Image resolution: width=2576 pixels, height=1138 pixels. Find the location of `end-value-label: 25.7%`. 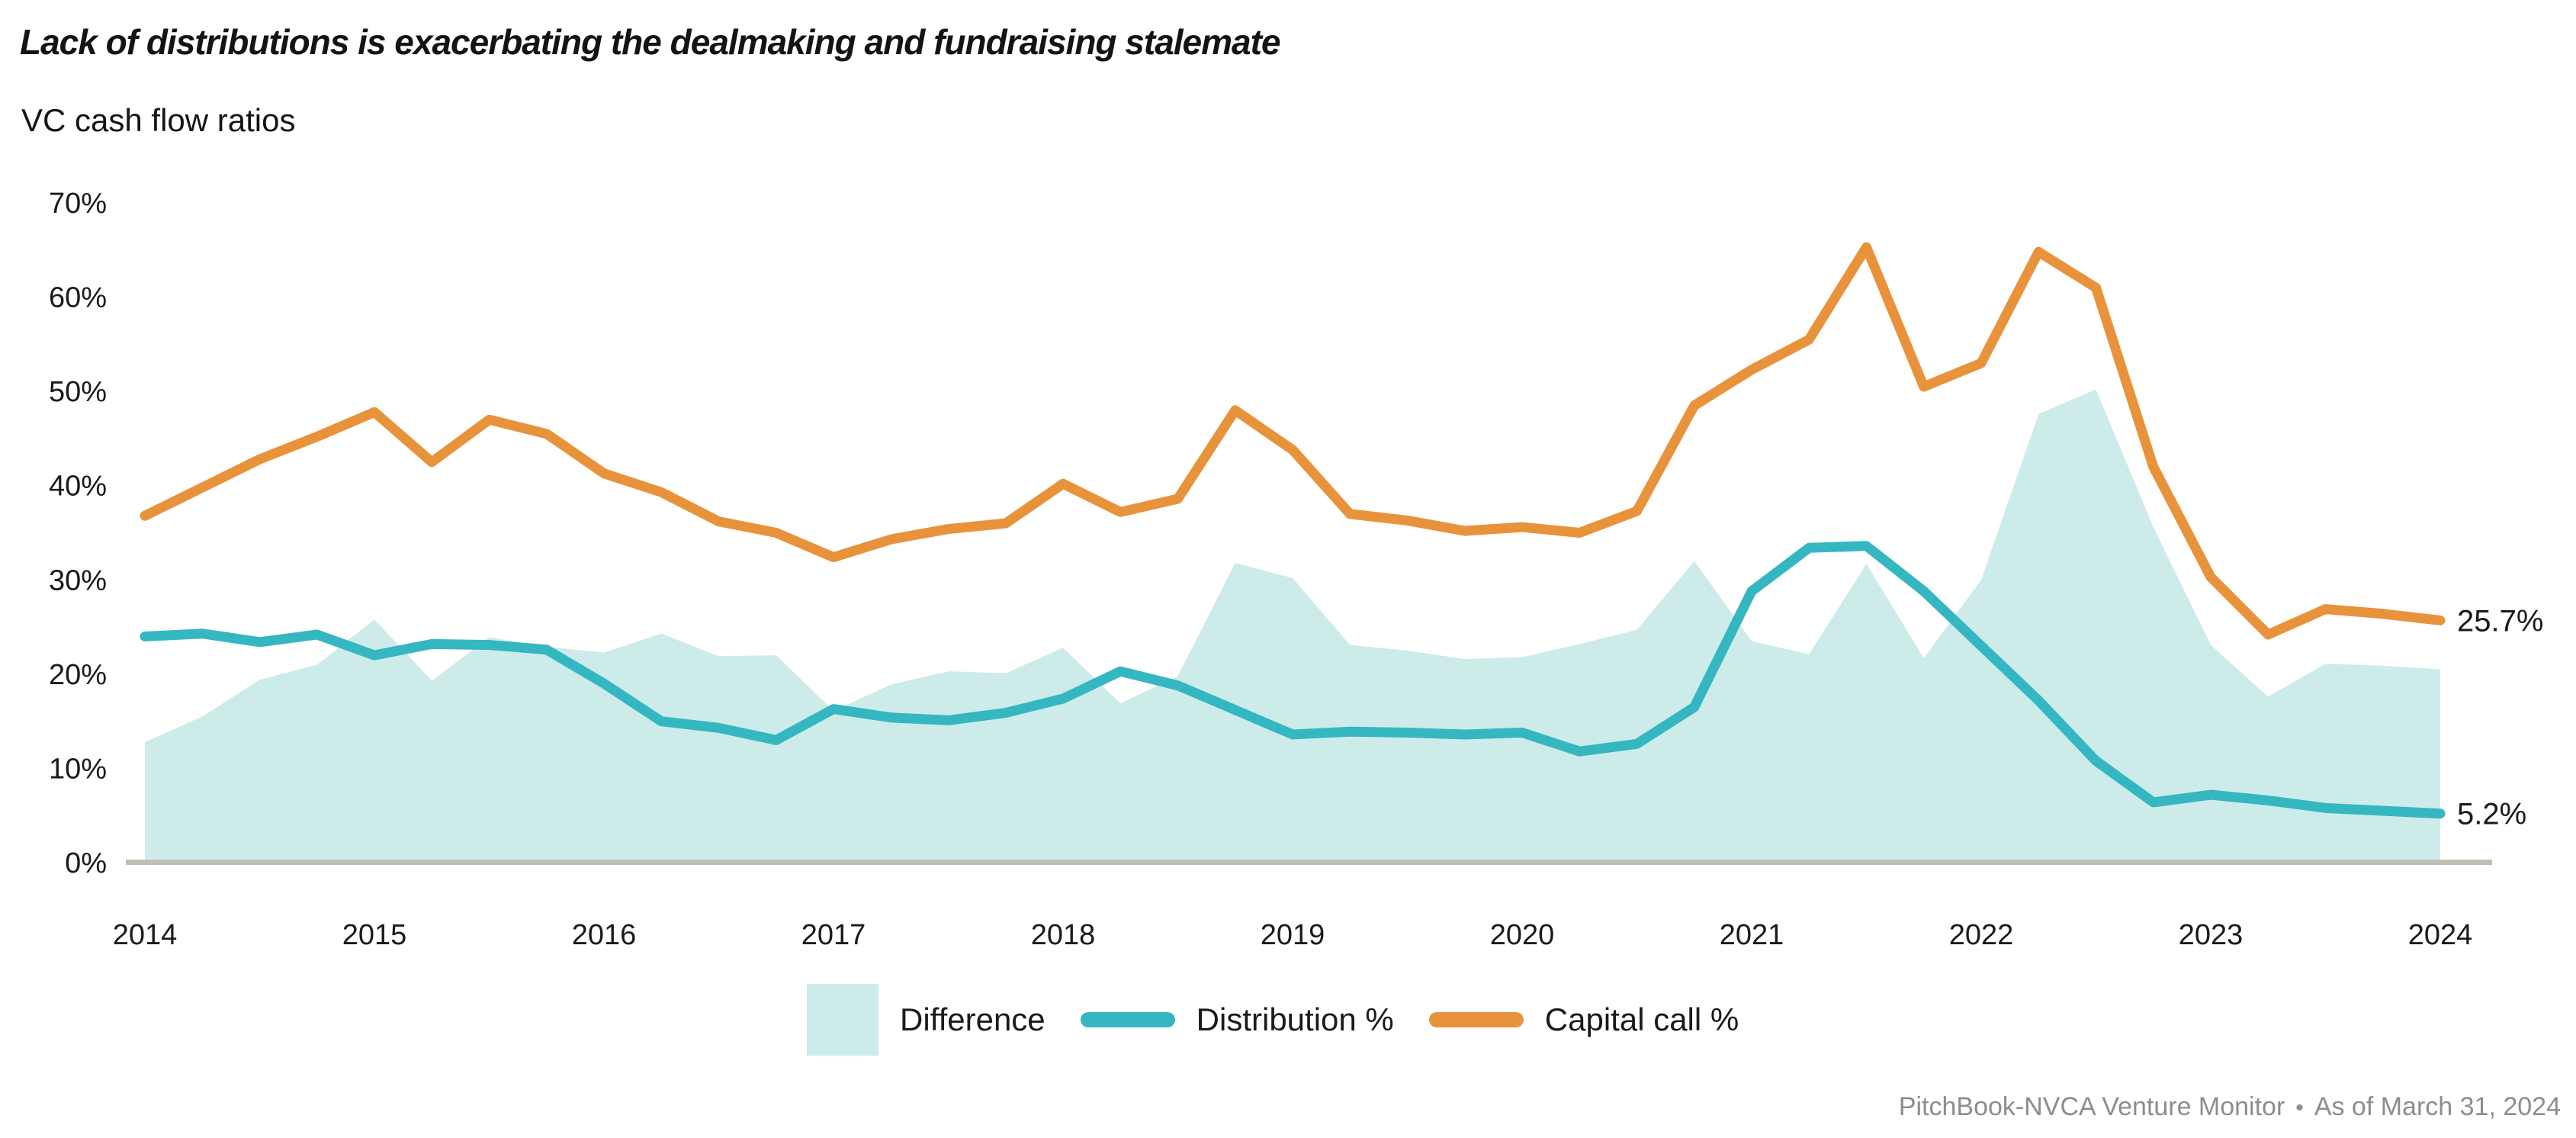

end-value-label: 25.7% is located at coordinates (2500, 621).